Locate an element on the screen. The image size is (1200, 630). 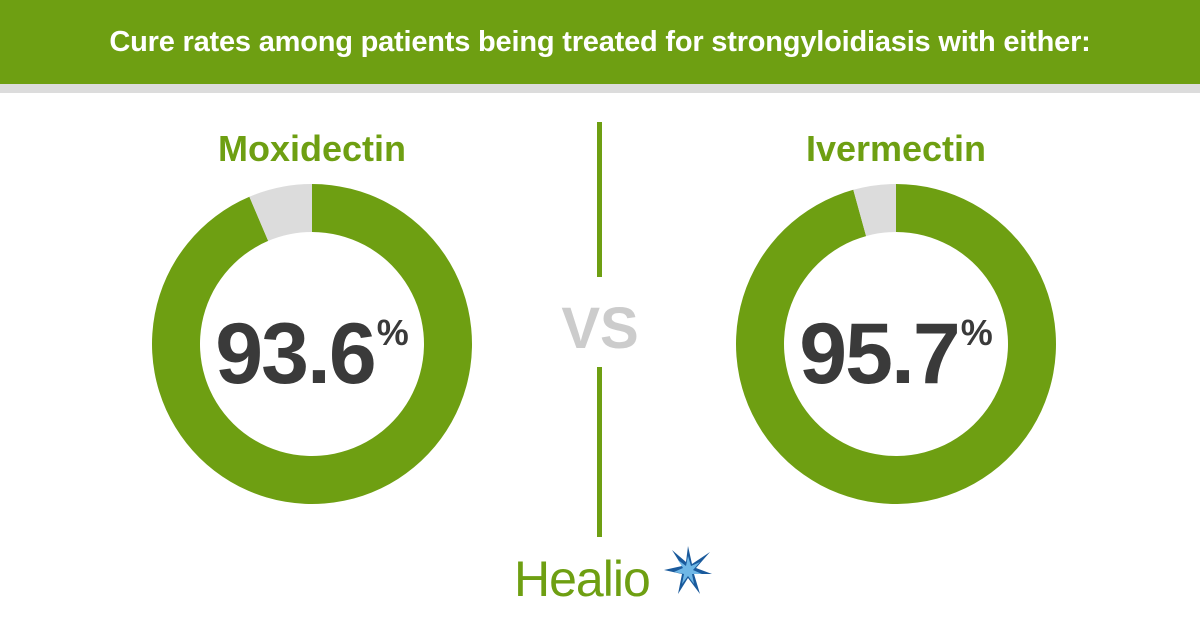
divider-bottom is located at coordinates (599, 452).